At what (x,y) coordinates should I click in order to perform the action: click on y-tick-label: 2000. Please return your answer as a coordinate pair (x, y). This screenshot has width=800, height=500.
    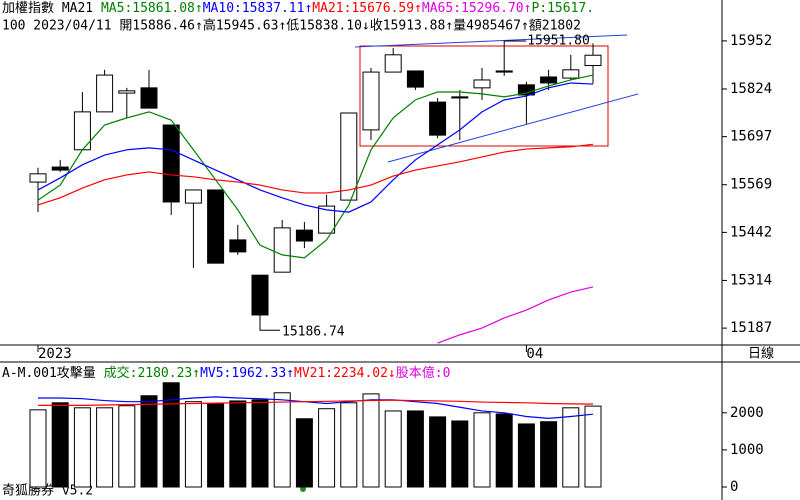
    Looking at the image, I should click on (747, 413).